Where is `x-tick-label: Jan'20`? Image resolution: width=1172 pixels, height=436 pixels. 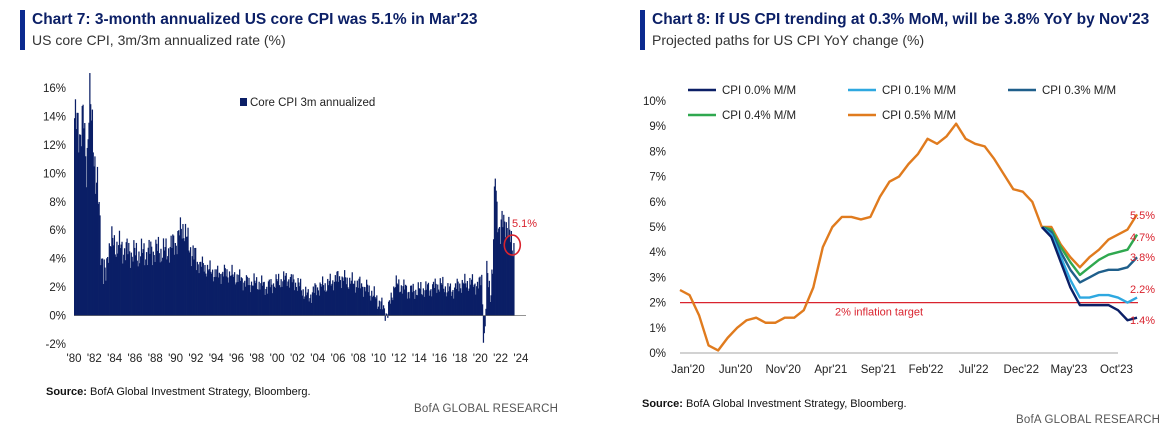 x-tick-label: Jan'20 is located at coordinates (688, 370).